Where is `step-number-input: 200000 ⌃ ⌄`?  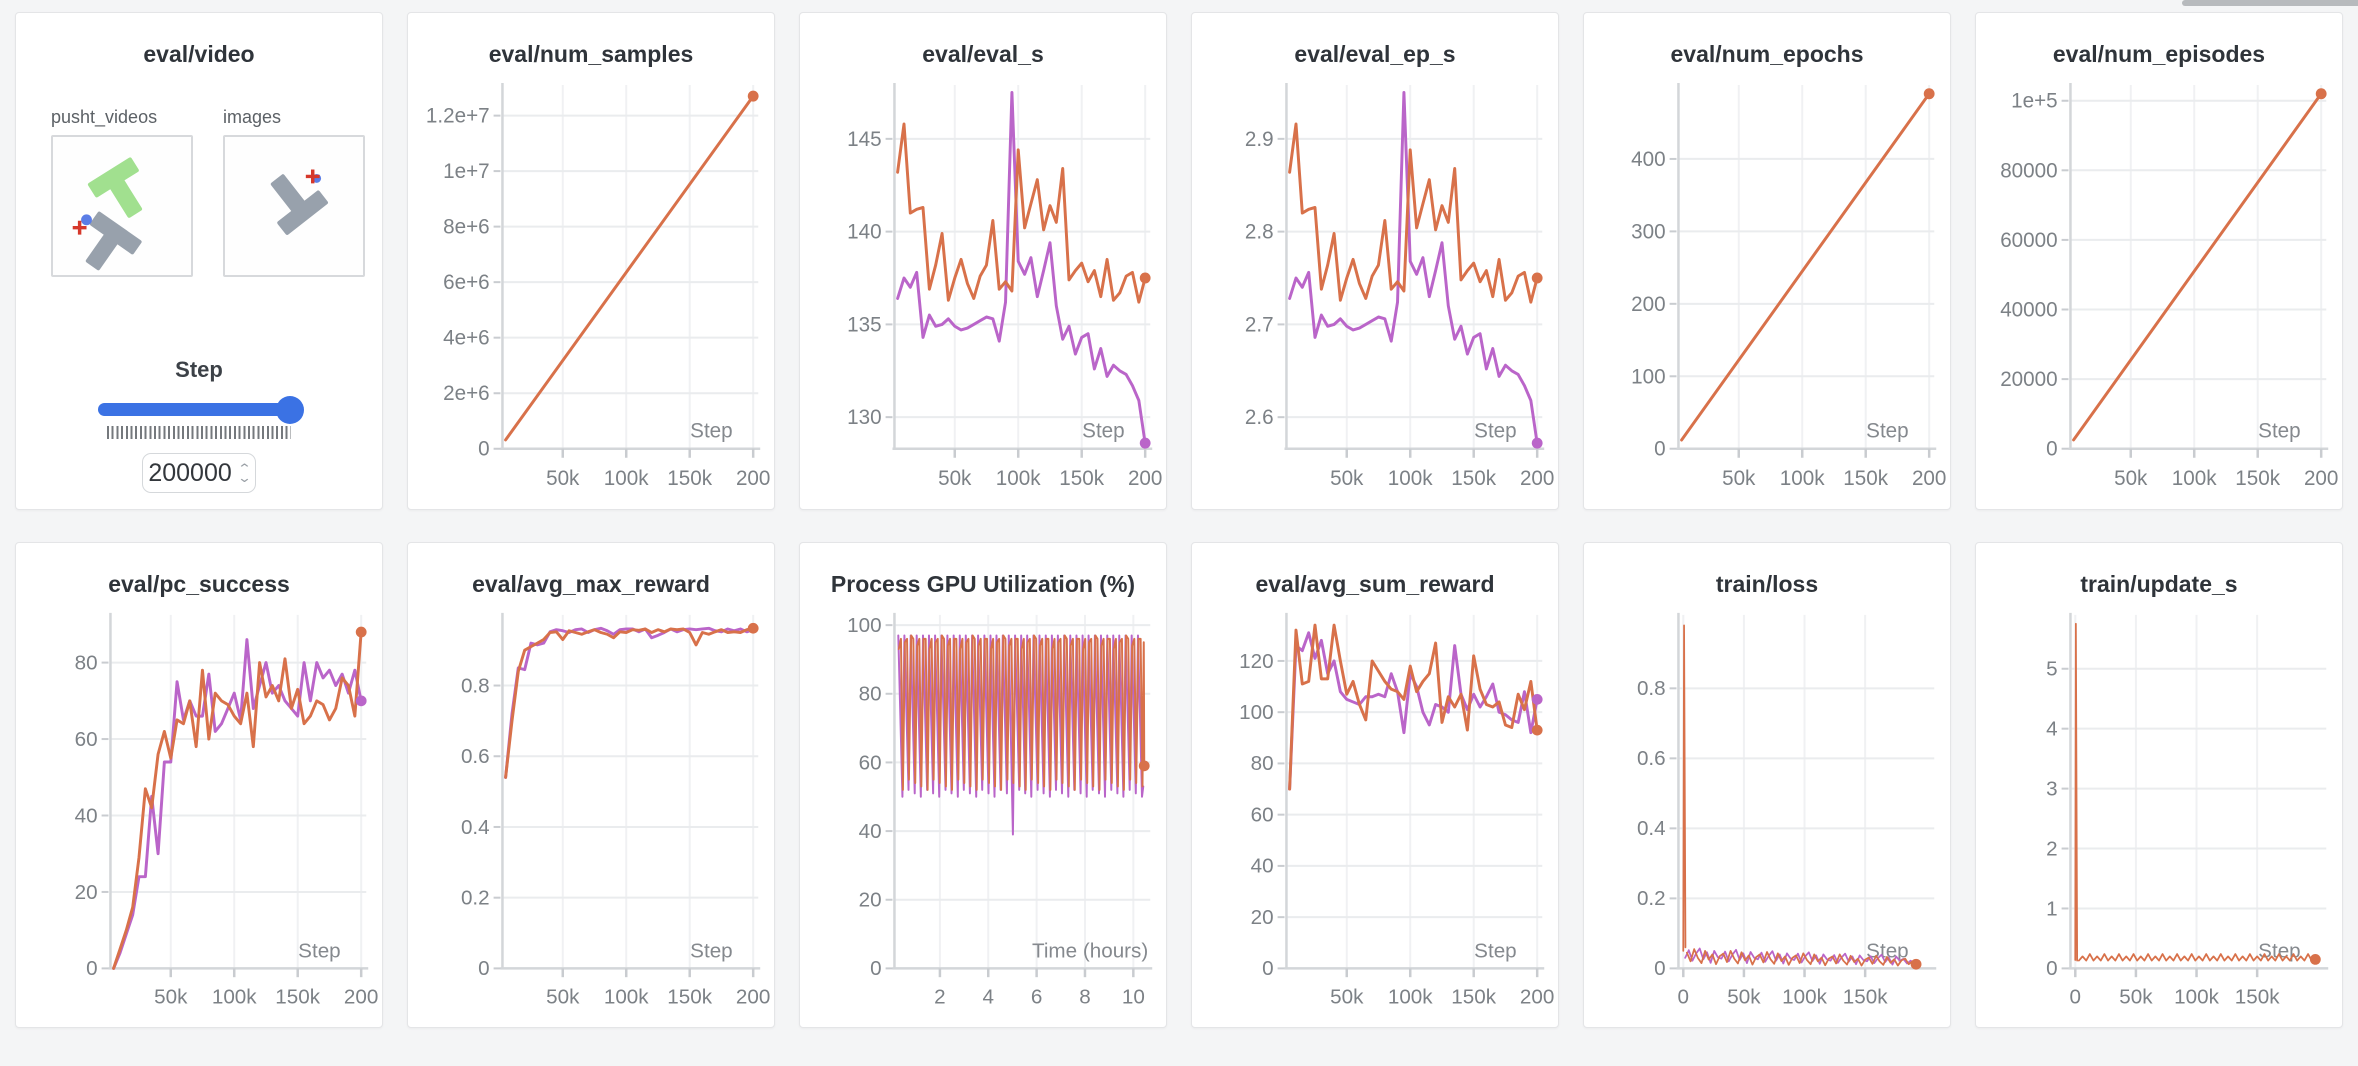
step-number-input: 200000 ⌃ ⌄ is located at coordinates (199, 473).